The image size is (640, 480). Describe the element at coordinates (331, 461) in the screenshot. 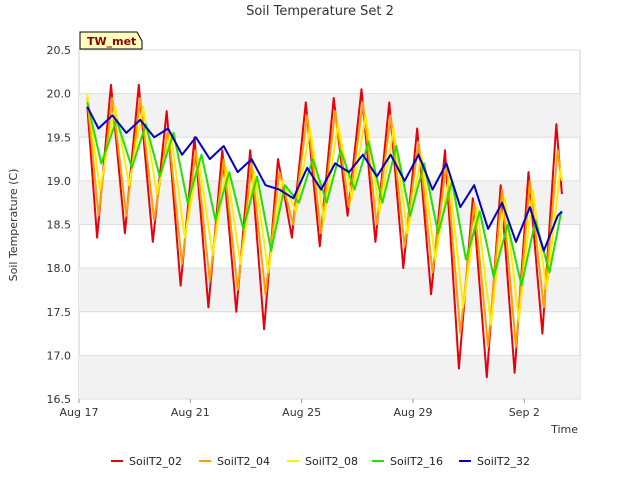

I see `legend-label: SoilT2_08` at that location.